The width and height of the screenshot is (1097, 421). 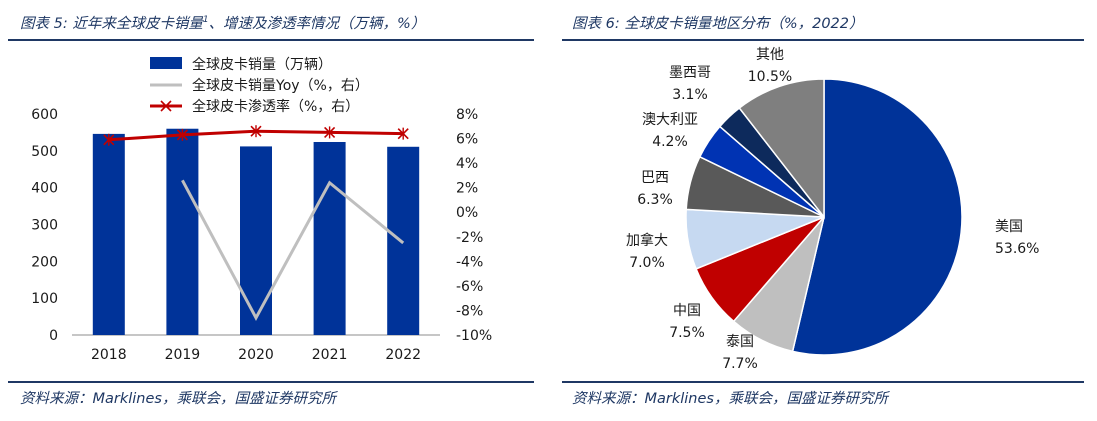 I want to click on pie-slice-label: 加拿大, so click(x=647, y=240).